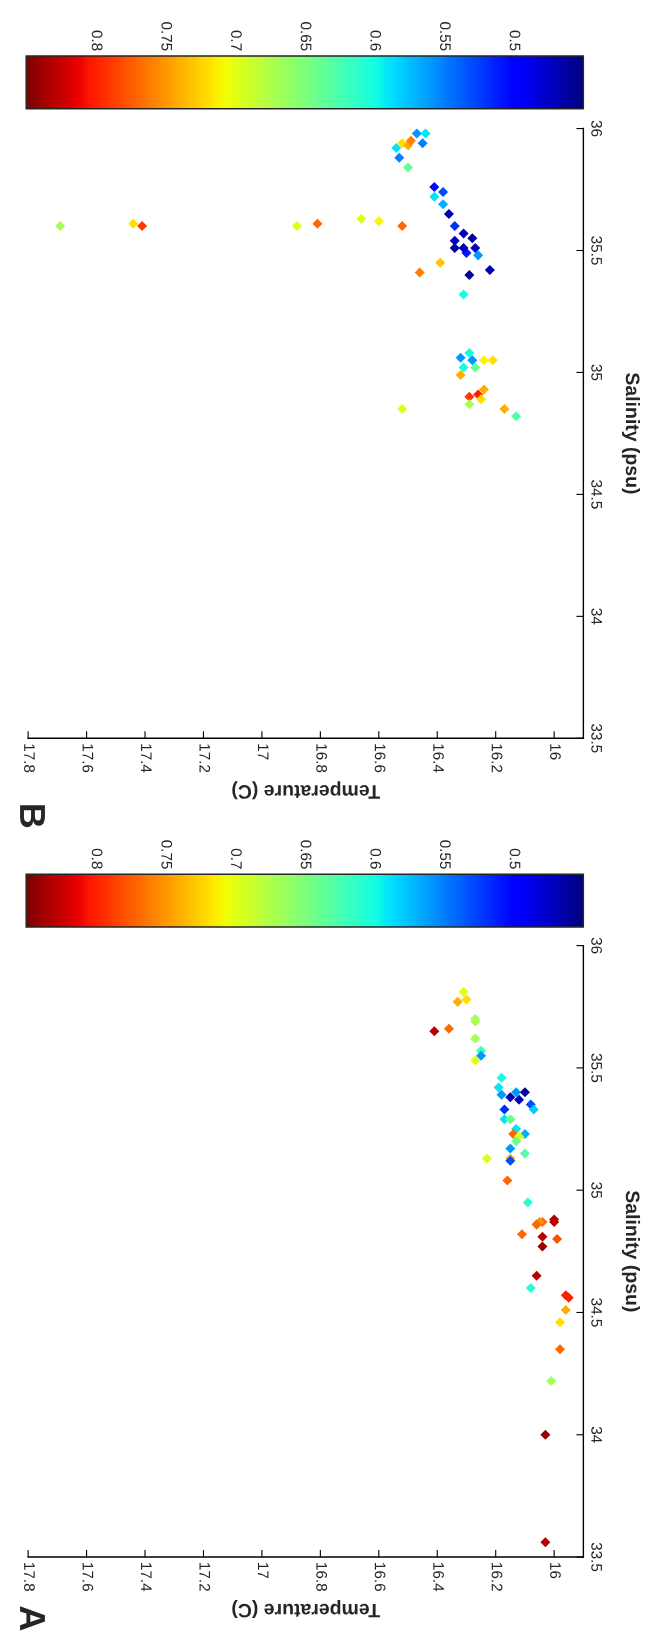 The width and height of the screenshot is (654, 1648). I want to click on text: A, so click(32, 1618).